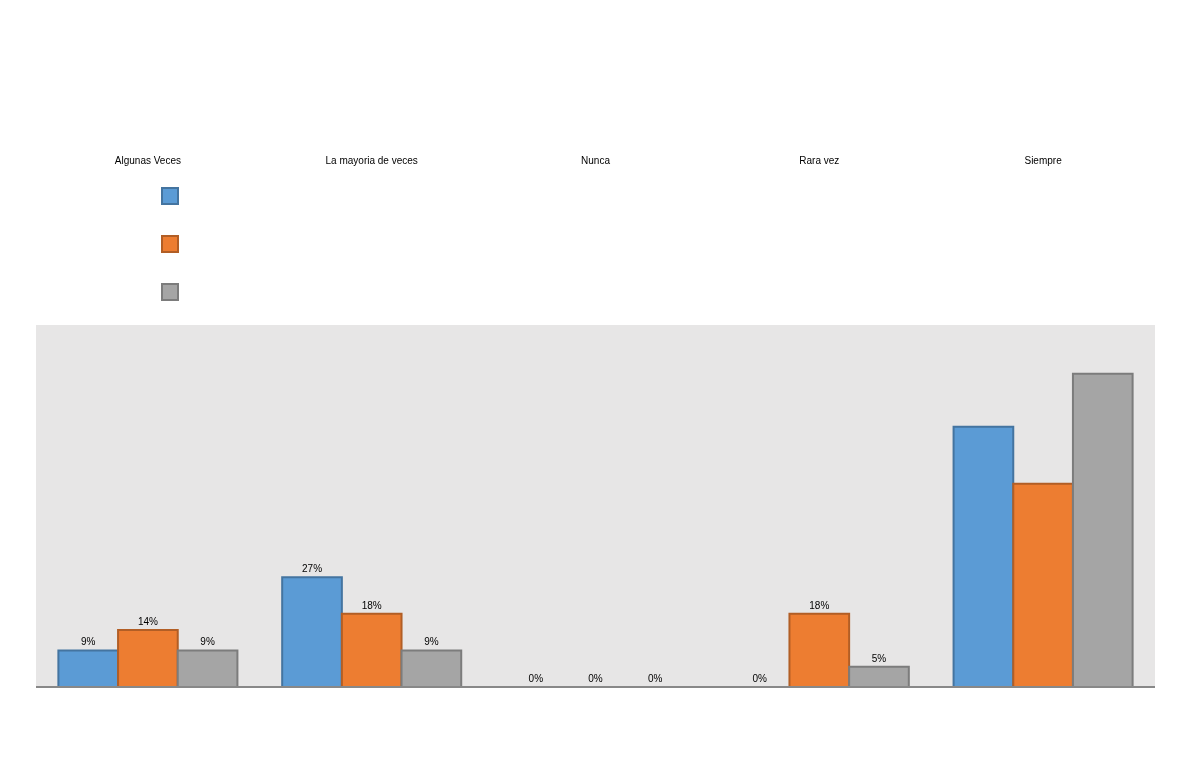  Describe the element at coordinates (371, 160) in the screenshot. I see `x-tick-label: La mayoria de veces` at that location.